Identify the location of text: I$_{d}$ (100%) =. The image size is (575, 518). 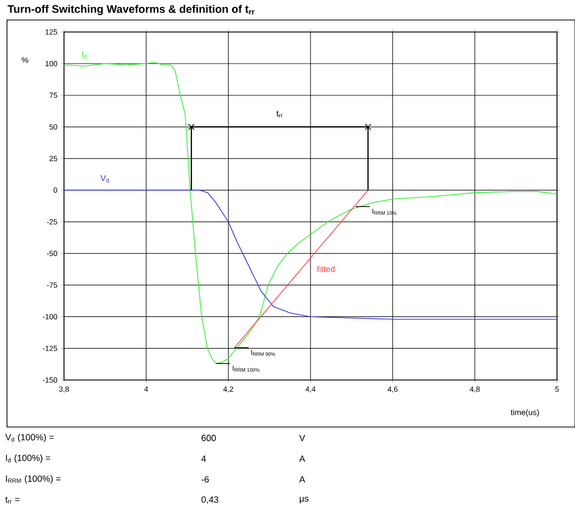
(28, 458).